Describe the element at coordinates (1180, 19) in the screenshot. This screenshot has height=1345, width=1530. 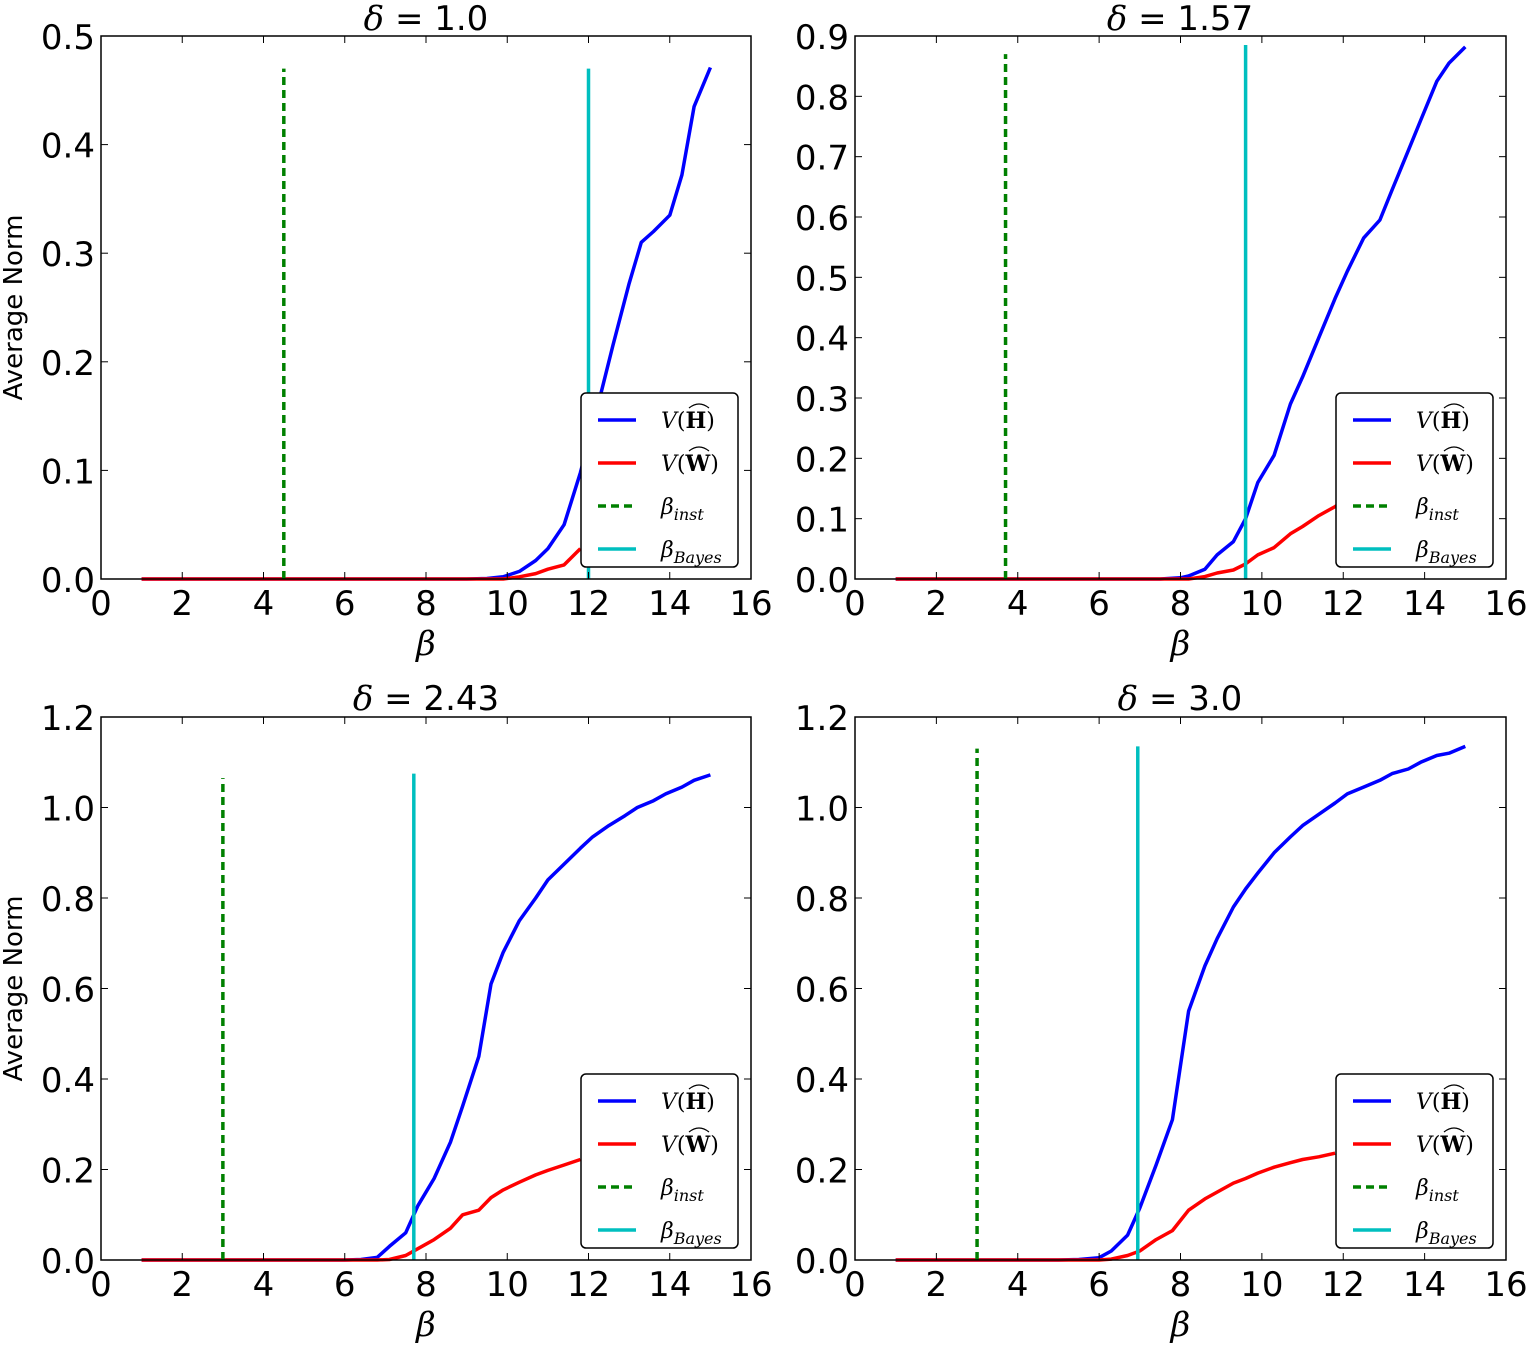
I see `subplot-title: δ = 1.57` at that location.